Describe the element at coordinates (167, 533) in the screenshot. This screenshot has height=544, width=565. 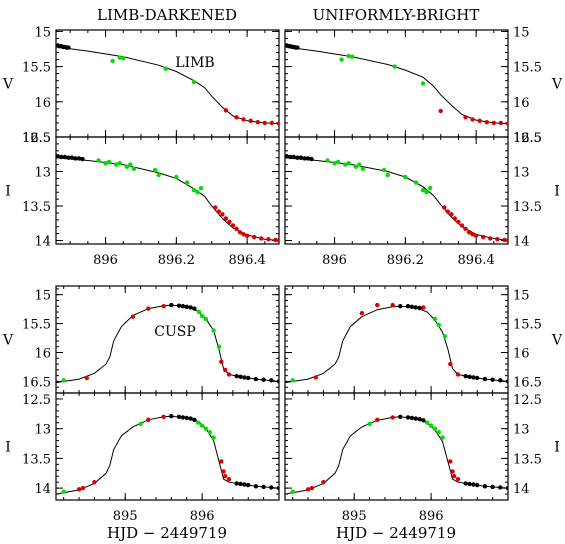
I see `x-axis-label-left: HJD − 2449719` at that location.